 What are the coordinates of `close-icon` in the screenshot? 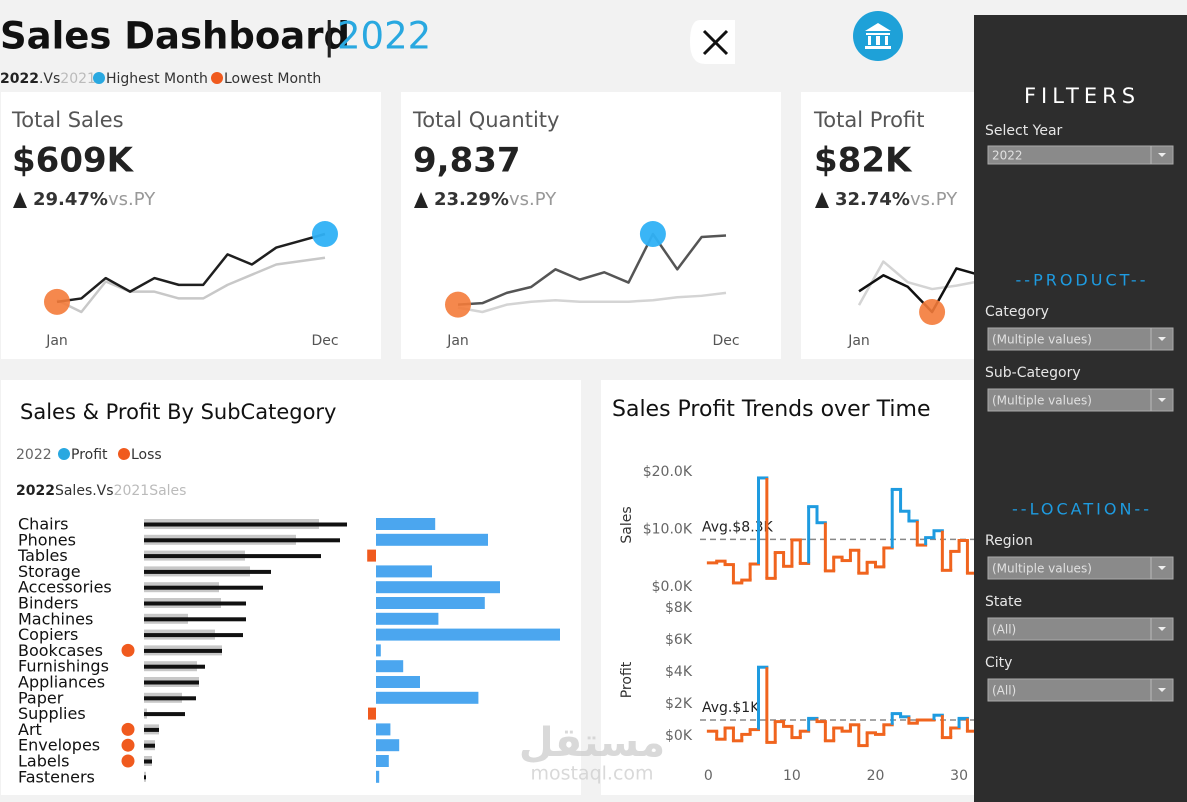 It's located at (715, 42).